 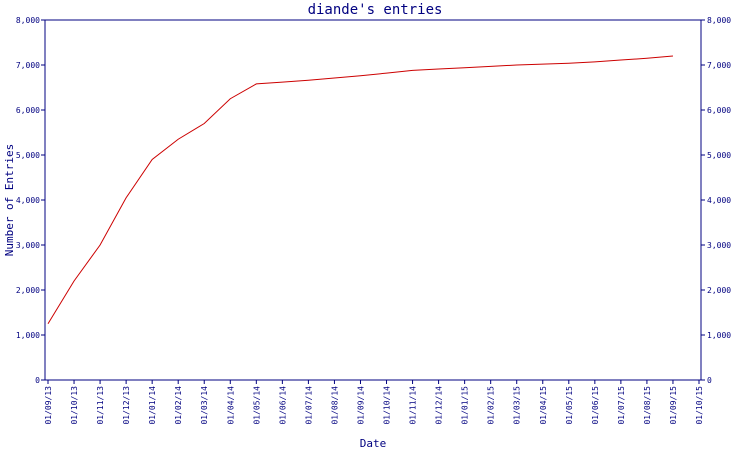 I want to click on left-y-tick-label: 6,000, so click(x=28, y=110).